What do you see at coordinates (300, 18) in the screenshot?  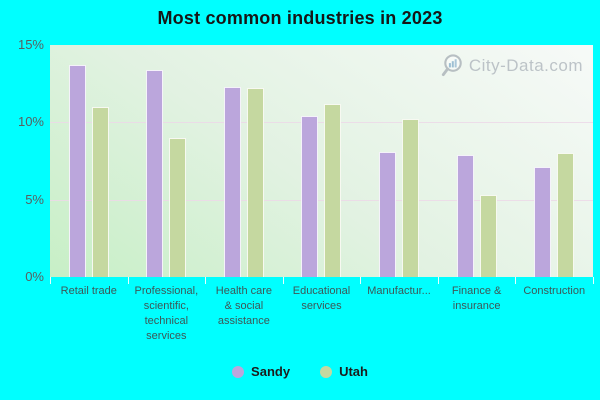 I see `chart-title: Most common industries in 2023` at bounding box center [300, 18].